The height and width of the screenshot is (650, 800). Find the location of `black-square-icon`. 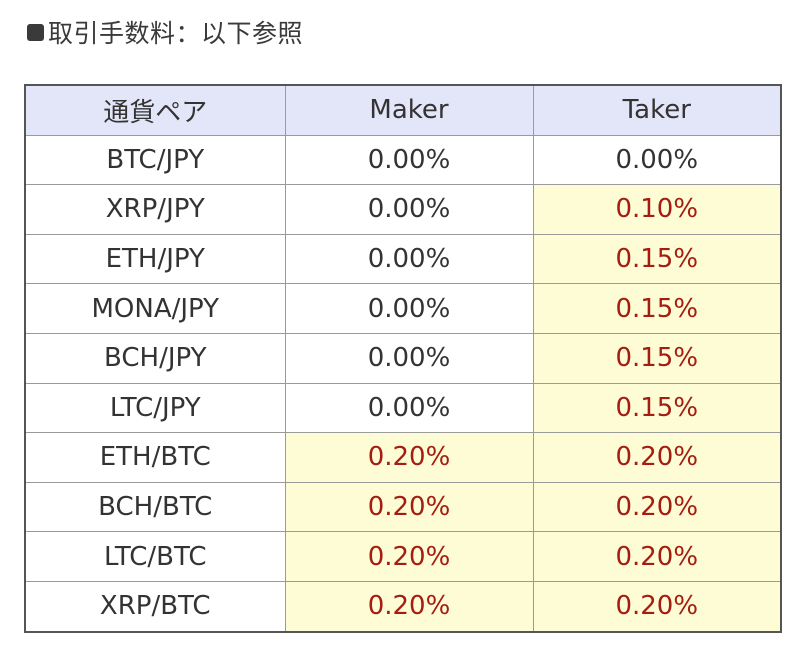

black-square-icon is located at coordinates (35, 32).